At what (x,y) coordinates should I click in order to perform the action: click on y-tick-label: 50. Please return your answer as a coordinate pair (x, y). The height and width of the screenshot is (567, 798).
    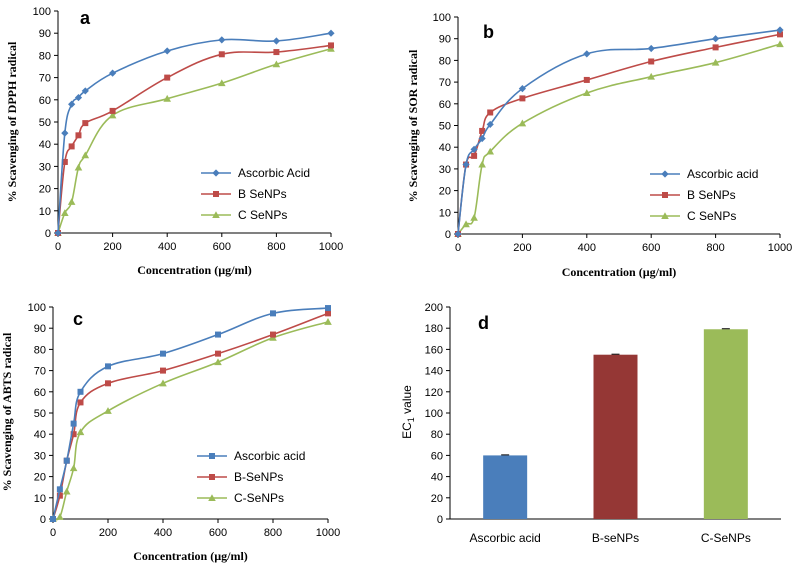
    Looking at the image, I should click on (445, 127).